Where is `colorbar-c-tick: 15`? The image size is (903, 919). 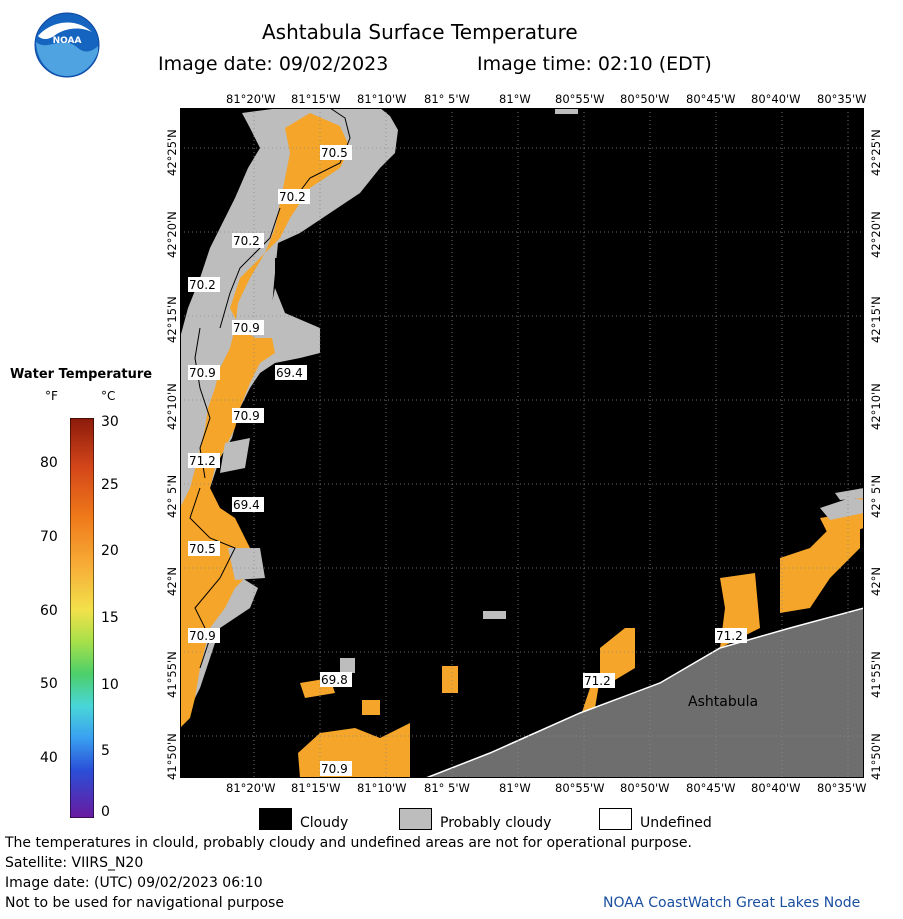
colorbar-c-tick: 15 is located at coordinates (110, 618).